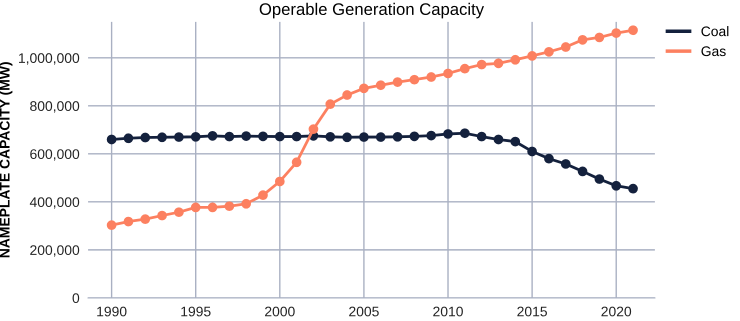 Image resolution: width=740 pixels, height=321 pixels. What do you see at coordinates (364, 311) in the screenshot?
I see `x-tick-label: 2005` at bounding box center [364, 311].